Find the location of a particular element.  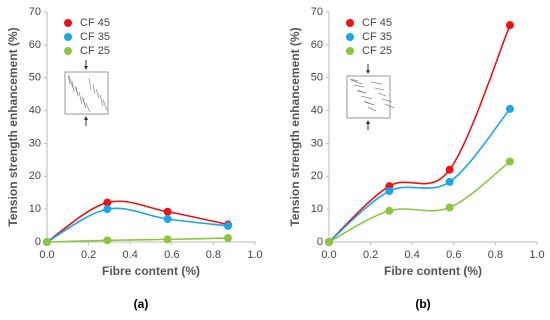

caption: (b) is located at coordinates (422, 304).